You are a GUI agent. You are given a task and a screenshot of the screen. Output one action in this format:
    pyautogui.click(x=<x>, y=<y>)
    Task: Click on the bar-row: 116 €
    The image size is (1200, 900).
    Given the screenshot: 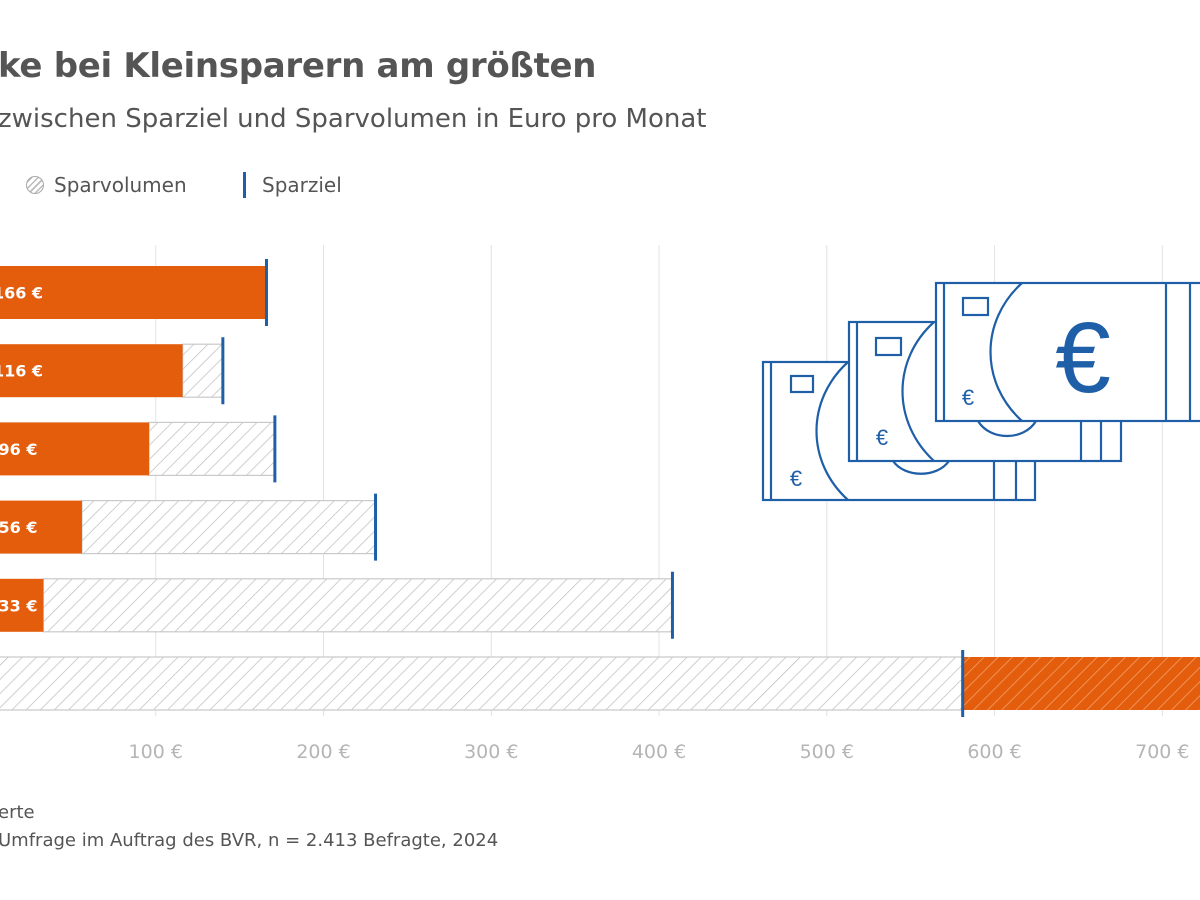 What is the action you would take?
    pyautogui.click(x=112, y=371)
    